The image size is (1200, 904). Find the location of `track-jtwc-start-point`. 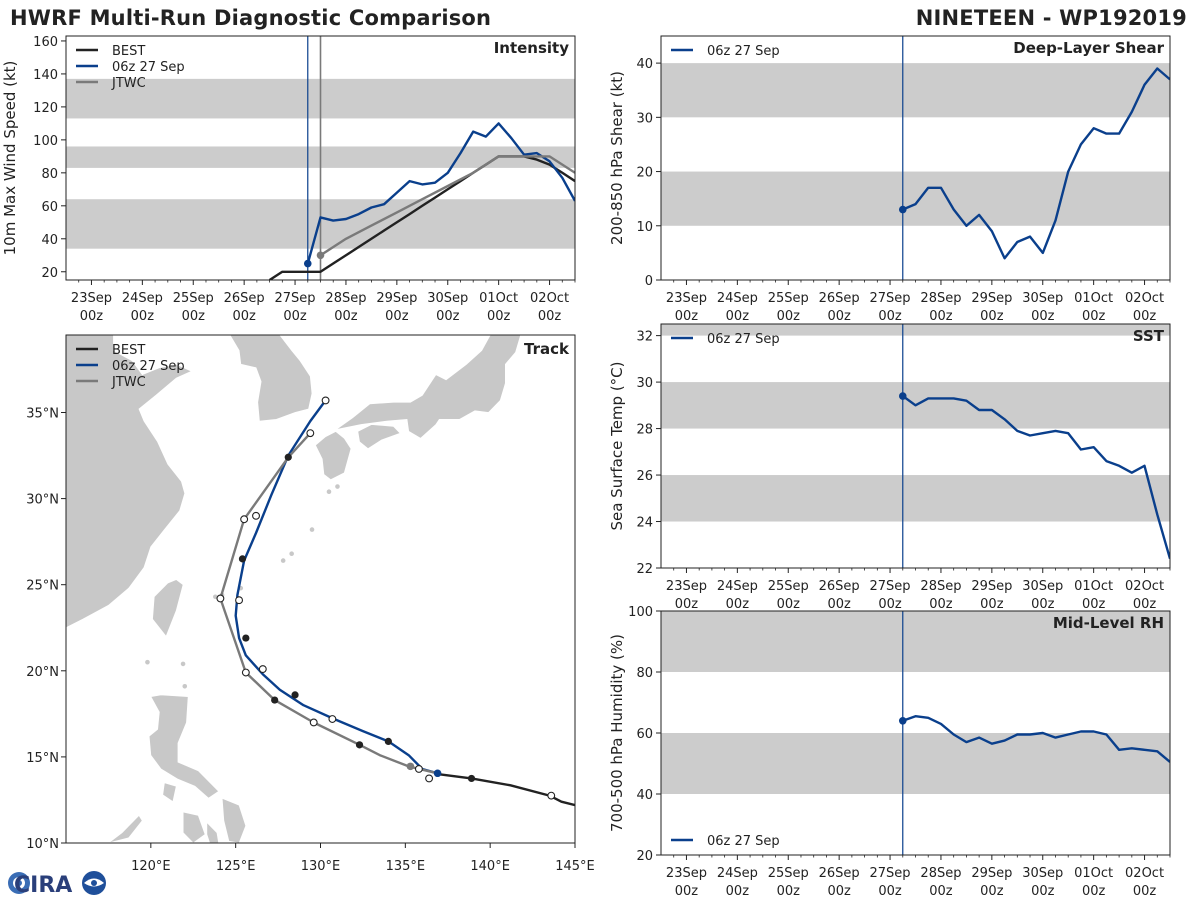

track-jtwc-start-point is located at coordinates (410, 766).